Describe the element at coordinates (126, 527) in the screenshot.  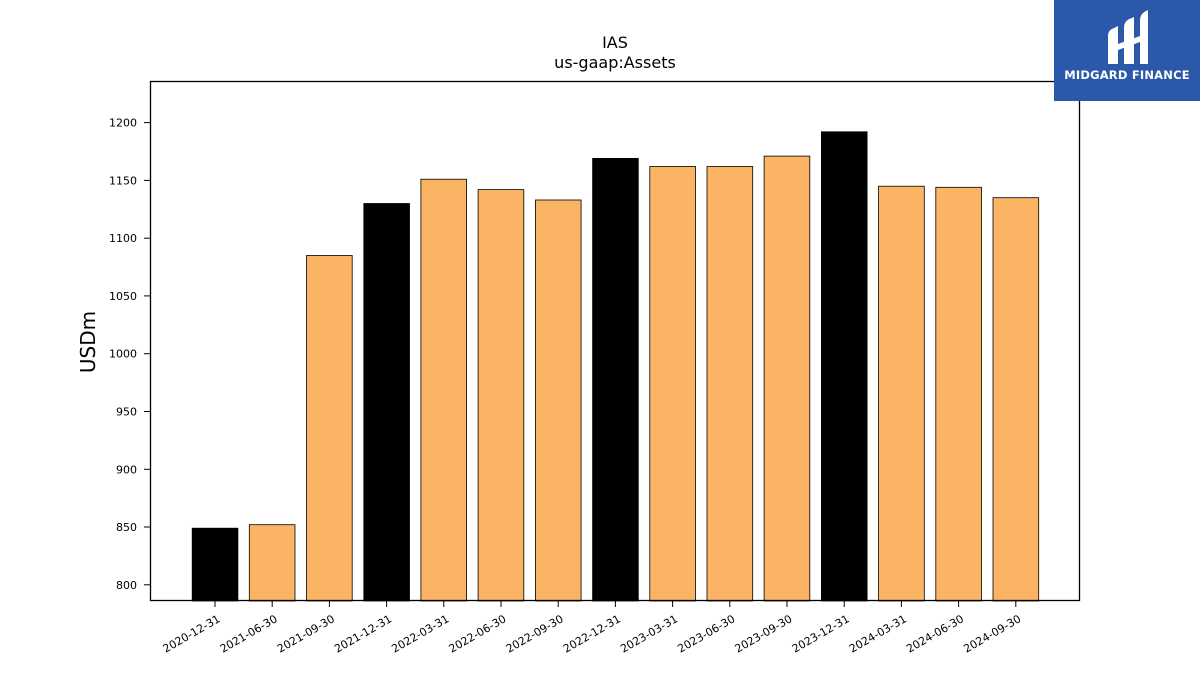
I see `y-tick-label: 850` at that location.